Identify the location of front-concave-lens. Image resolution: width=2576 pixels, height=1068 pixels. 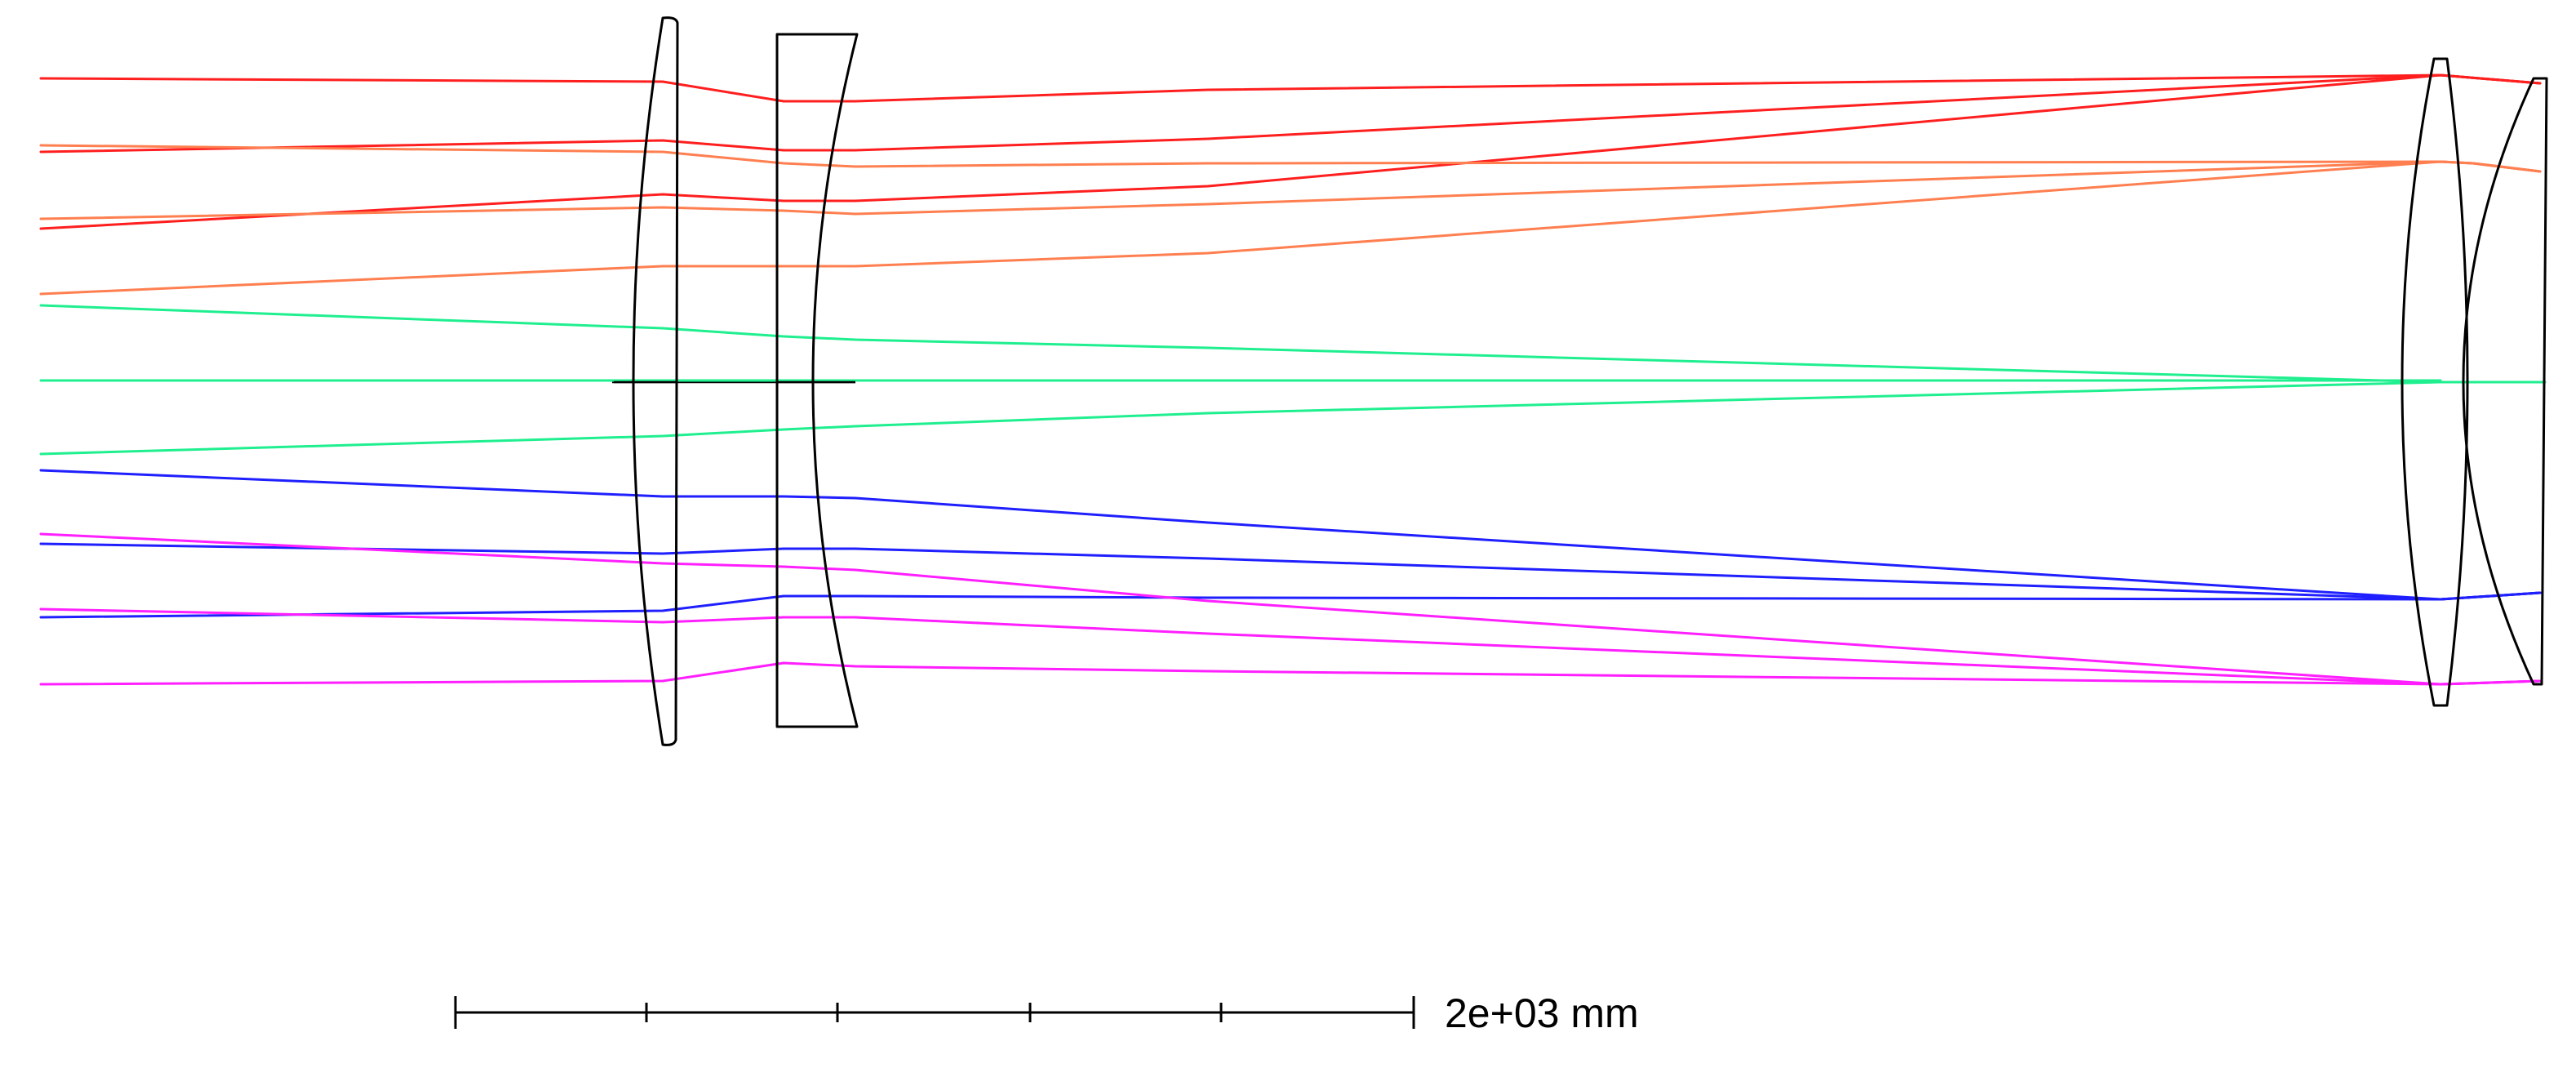
(817, 380).